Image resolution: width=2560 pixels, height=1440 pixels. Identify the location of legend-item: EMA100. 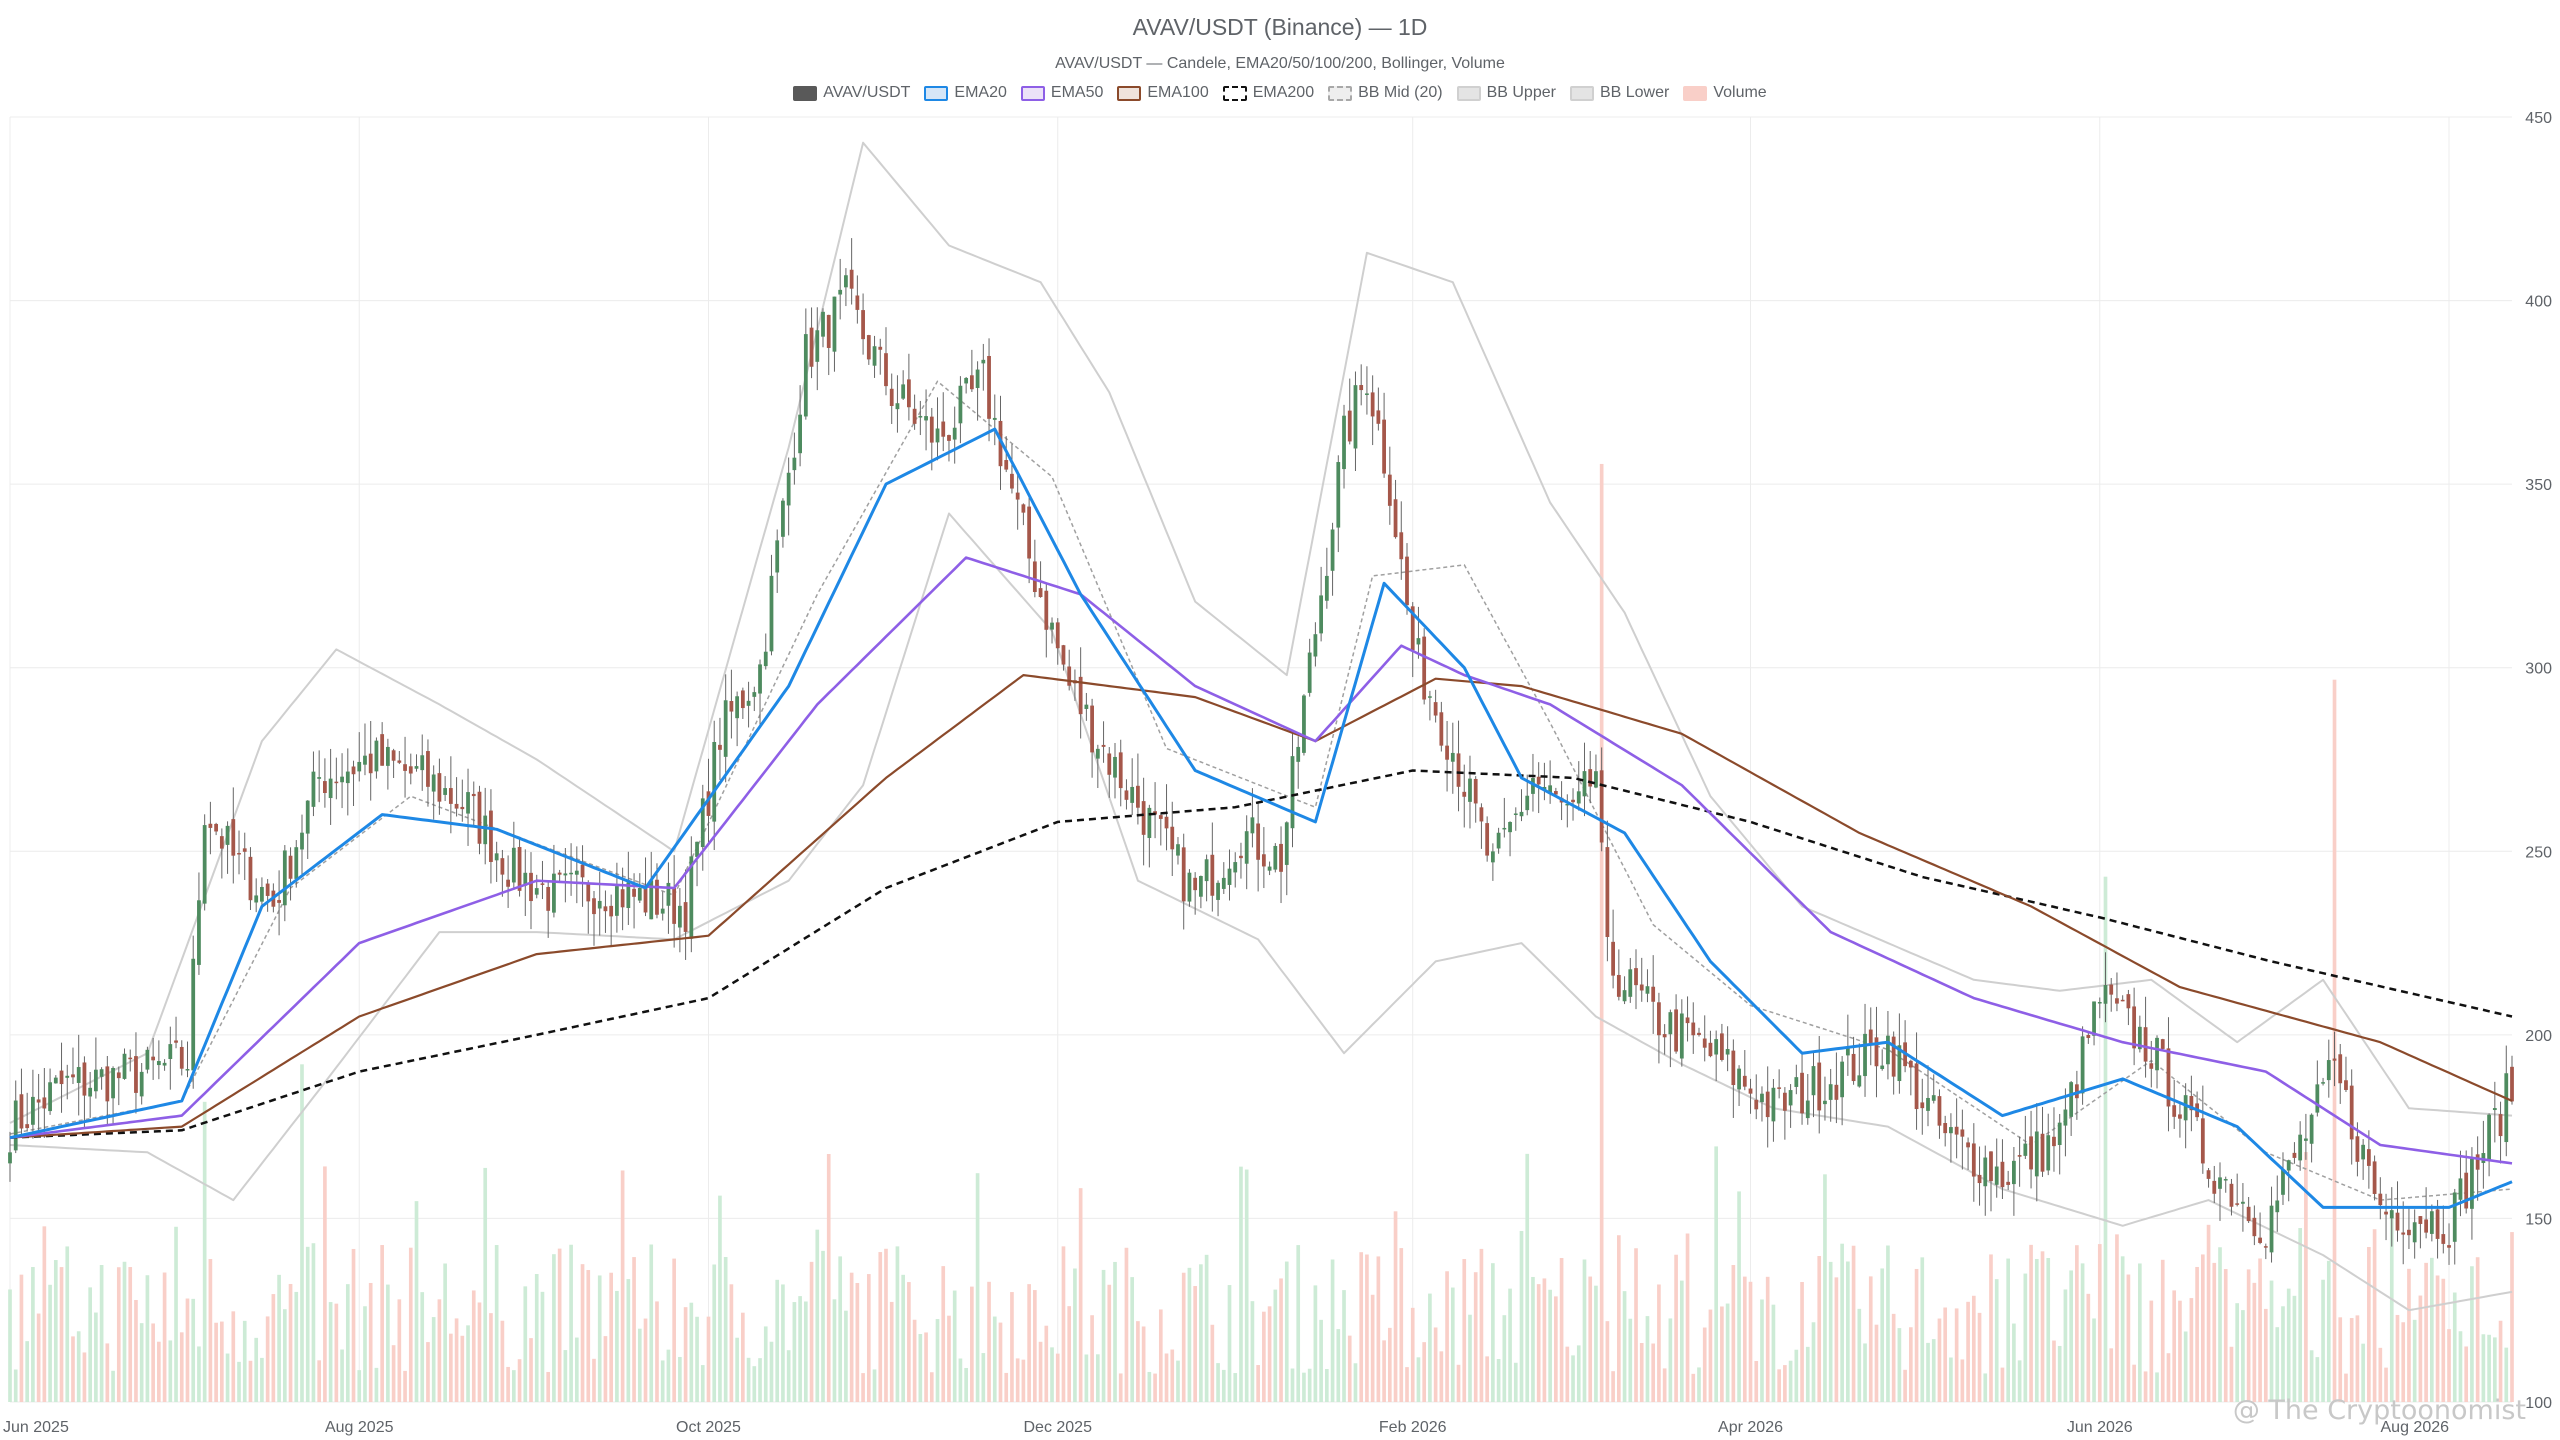
(1163, 93).